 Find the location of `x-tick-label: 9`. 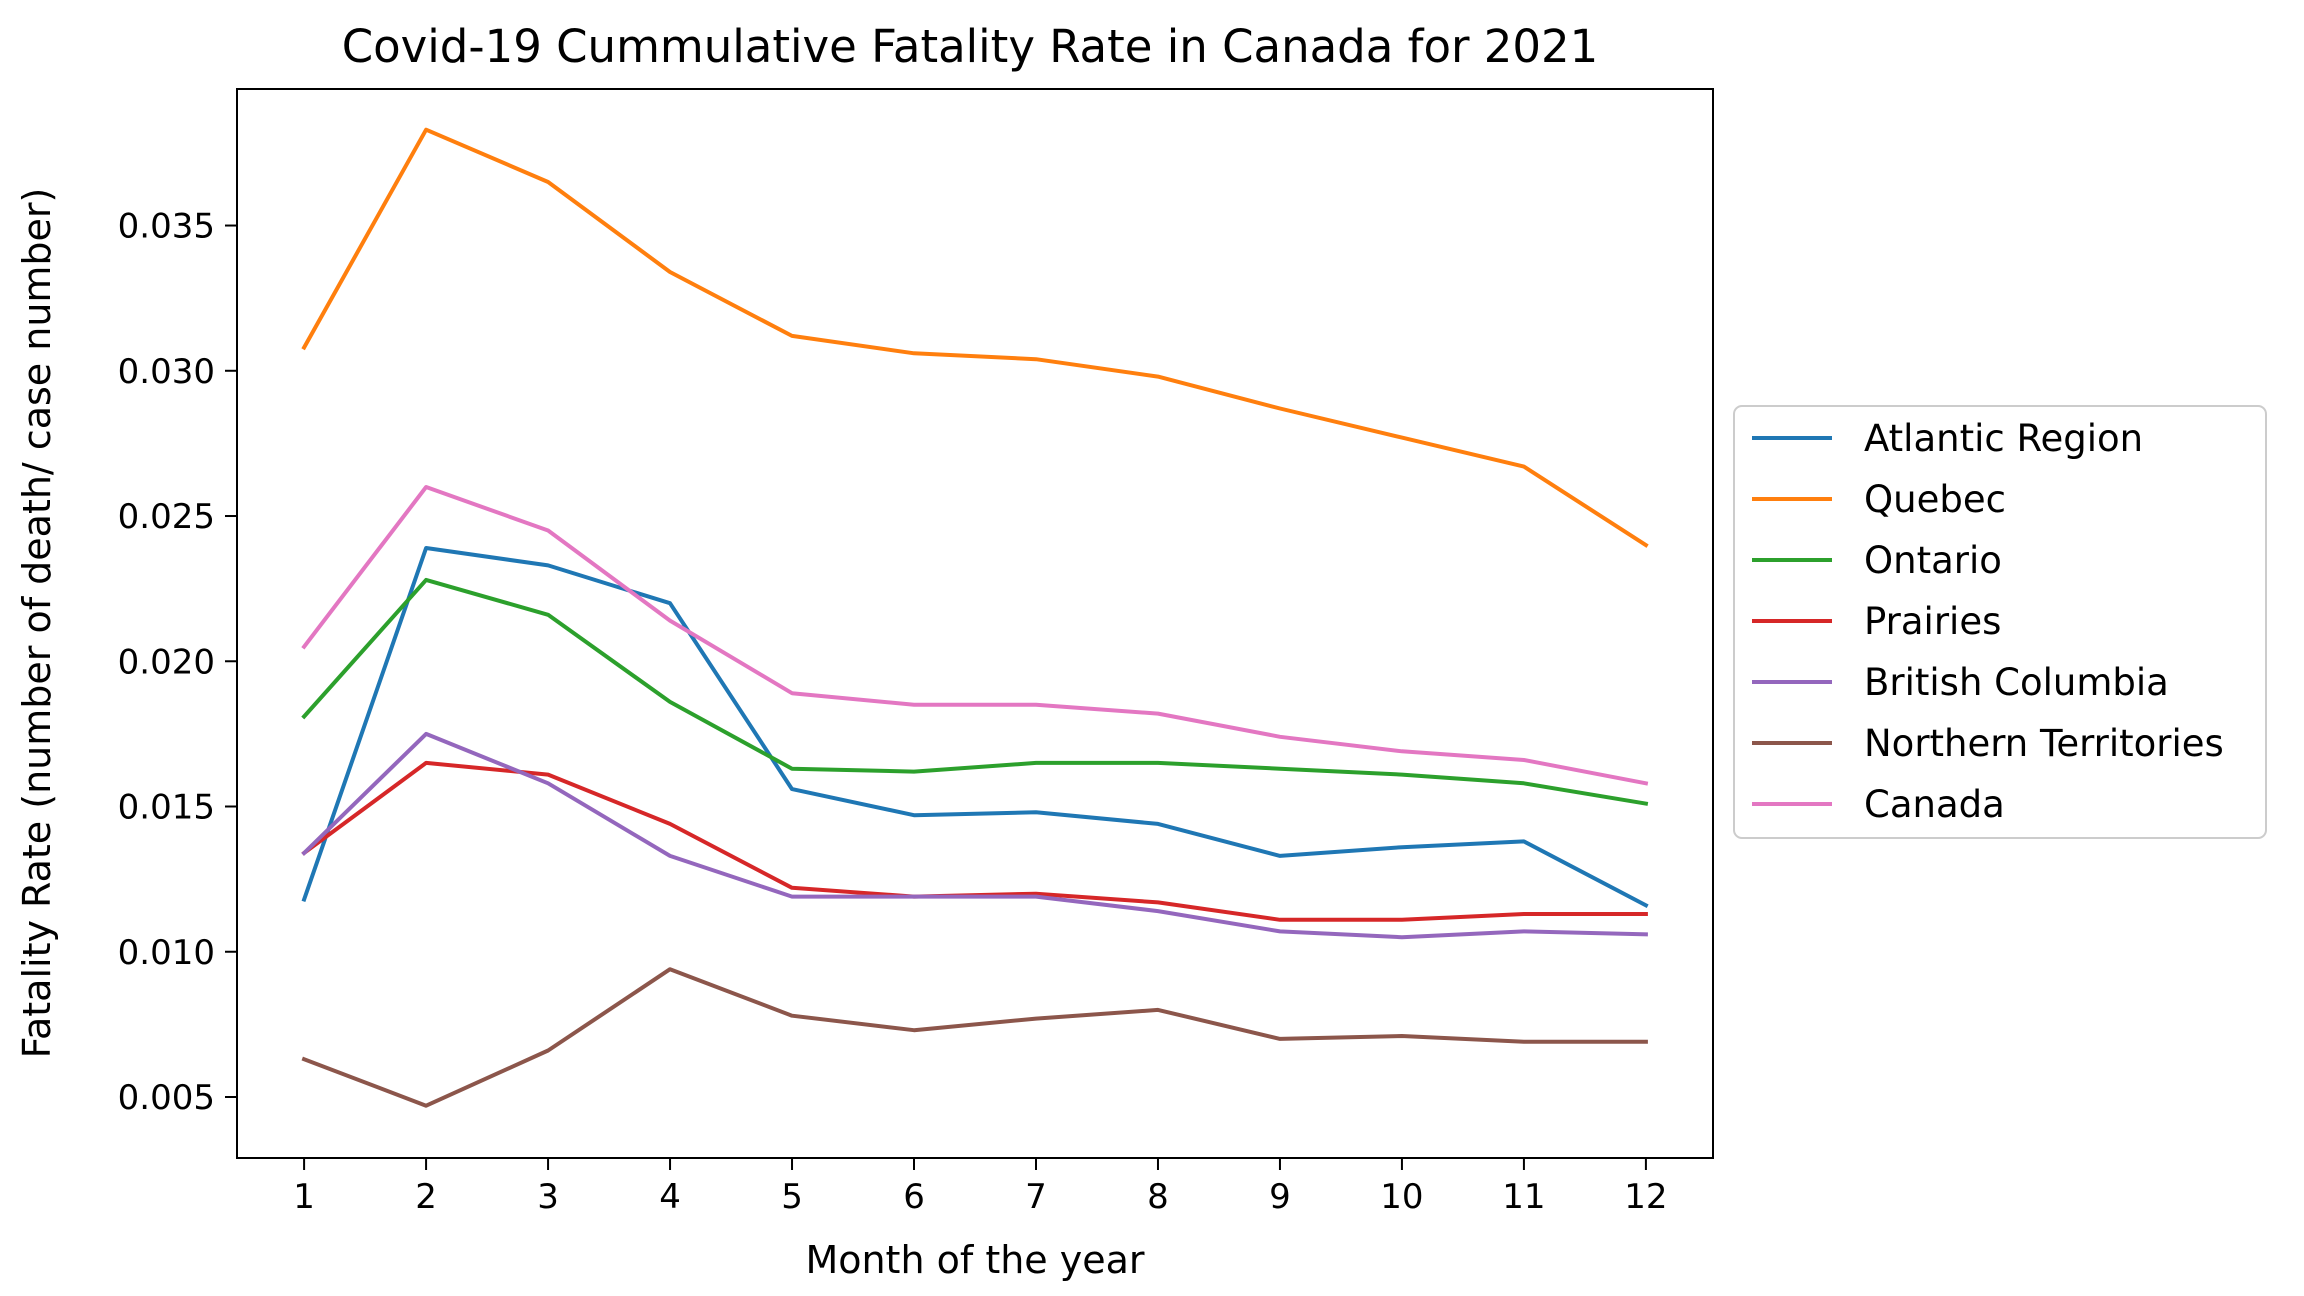

x-tick-label: 9 is located at coordinates (1280, 1197).